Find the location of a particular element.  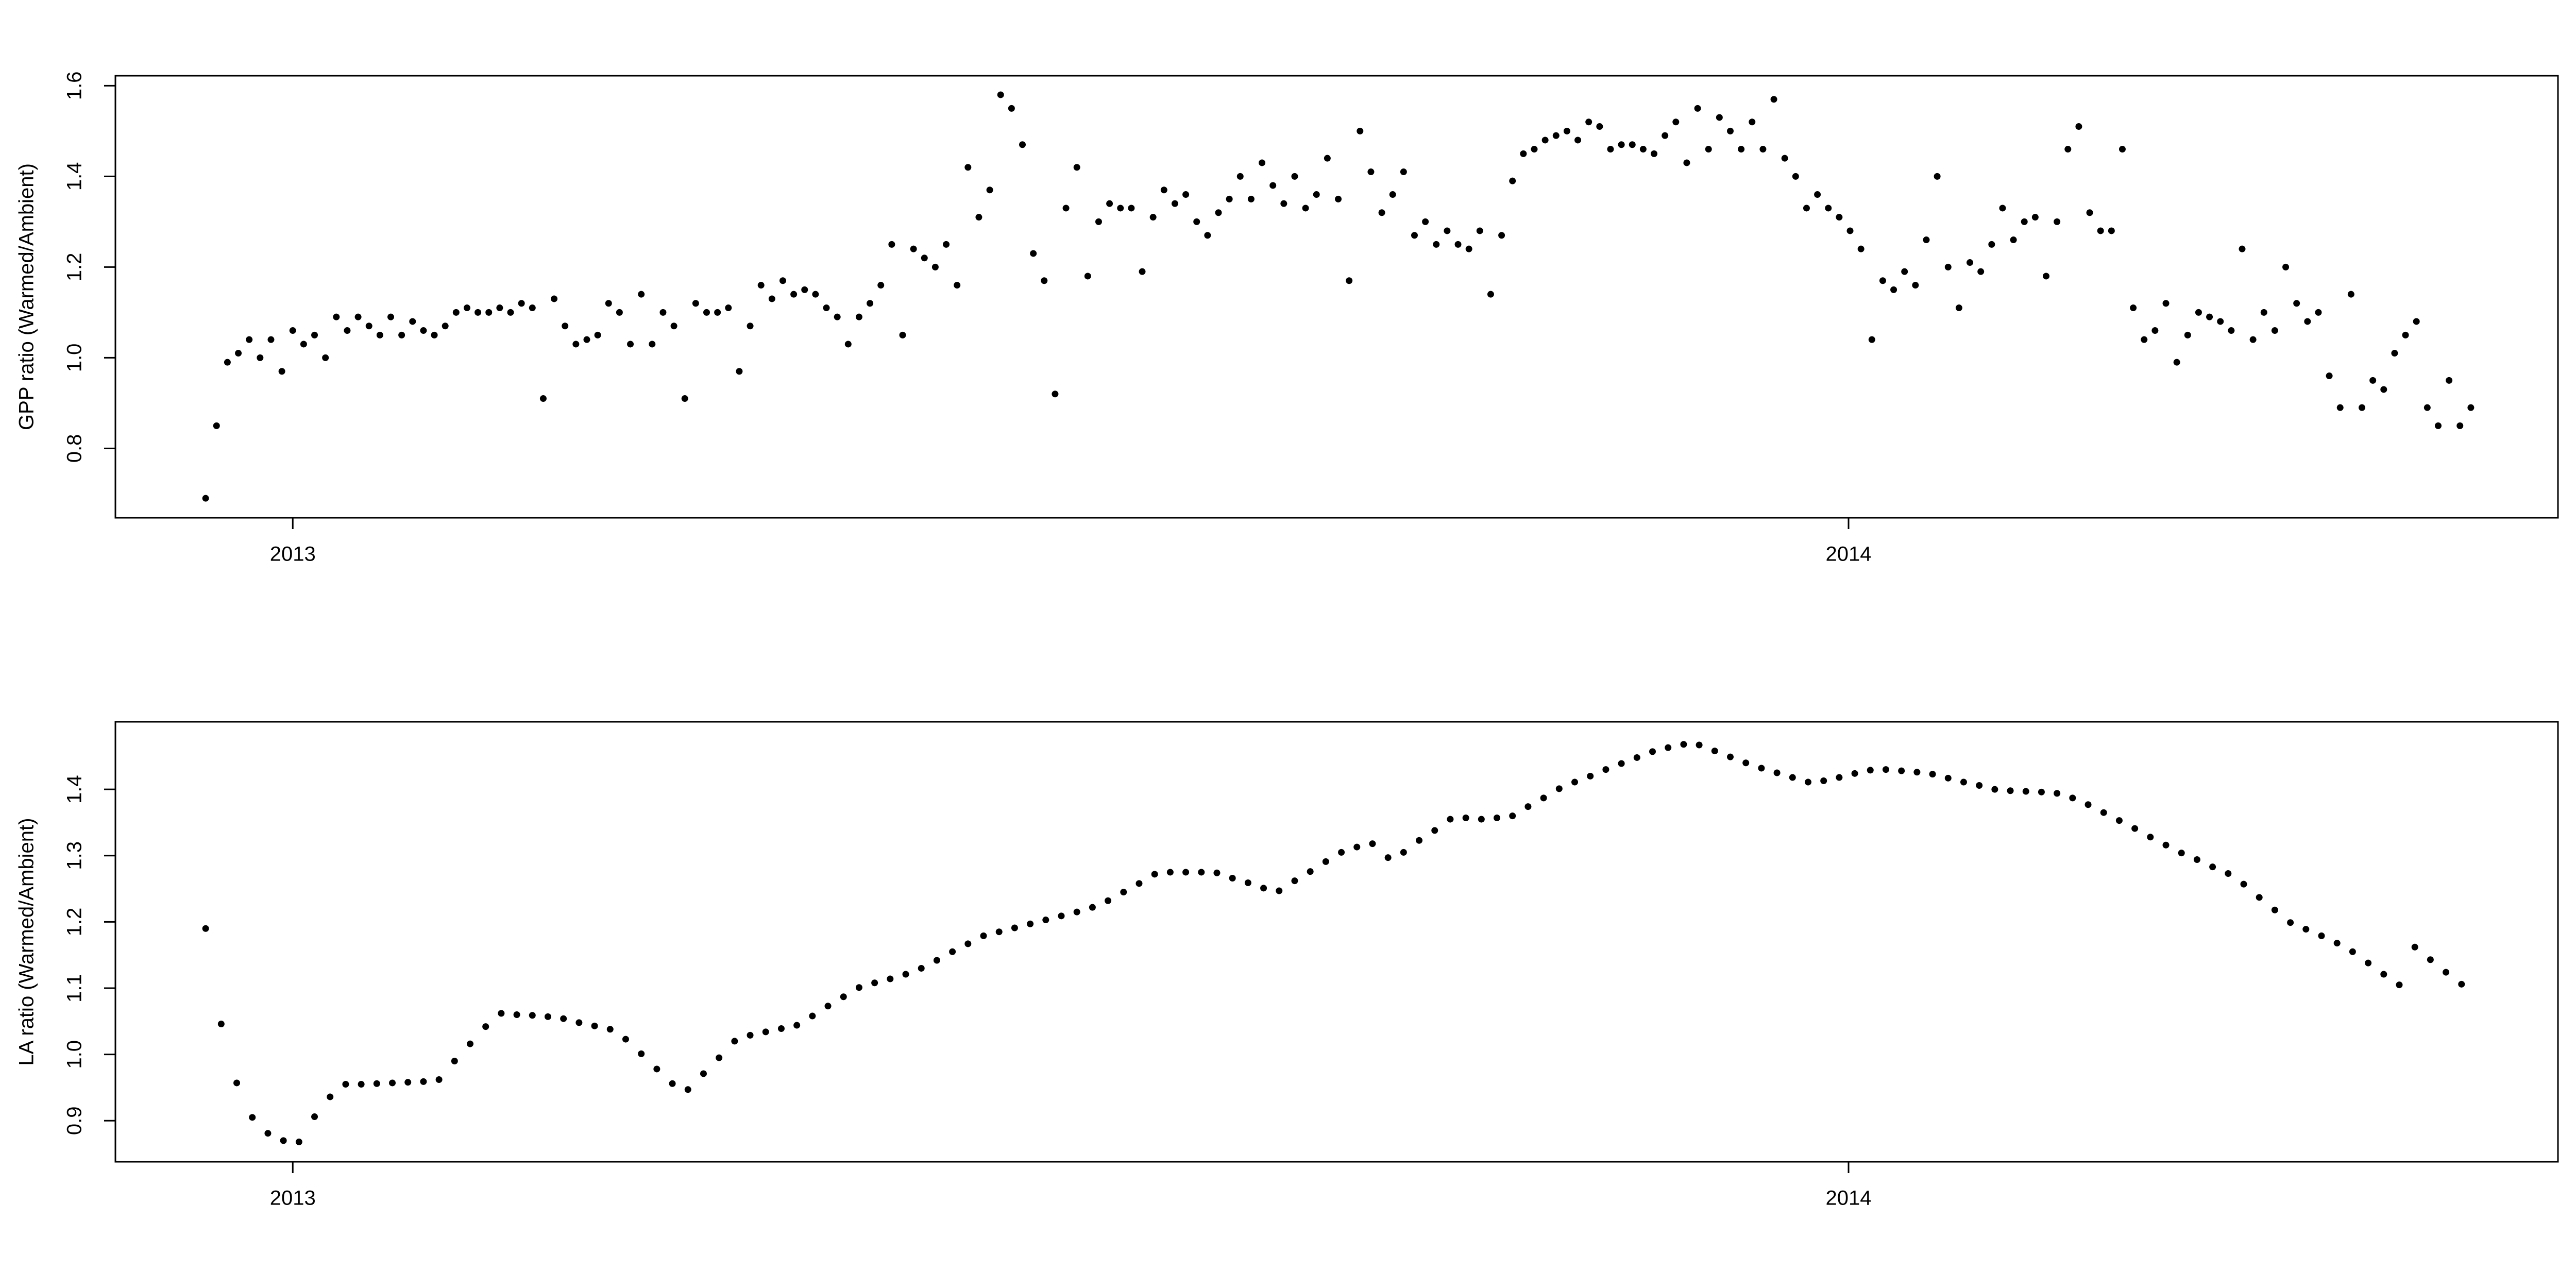

y-axis-label: LA ratio (Warmed/Ambient) is located at coordinates (26, 942).